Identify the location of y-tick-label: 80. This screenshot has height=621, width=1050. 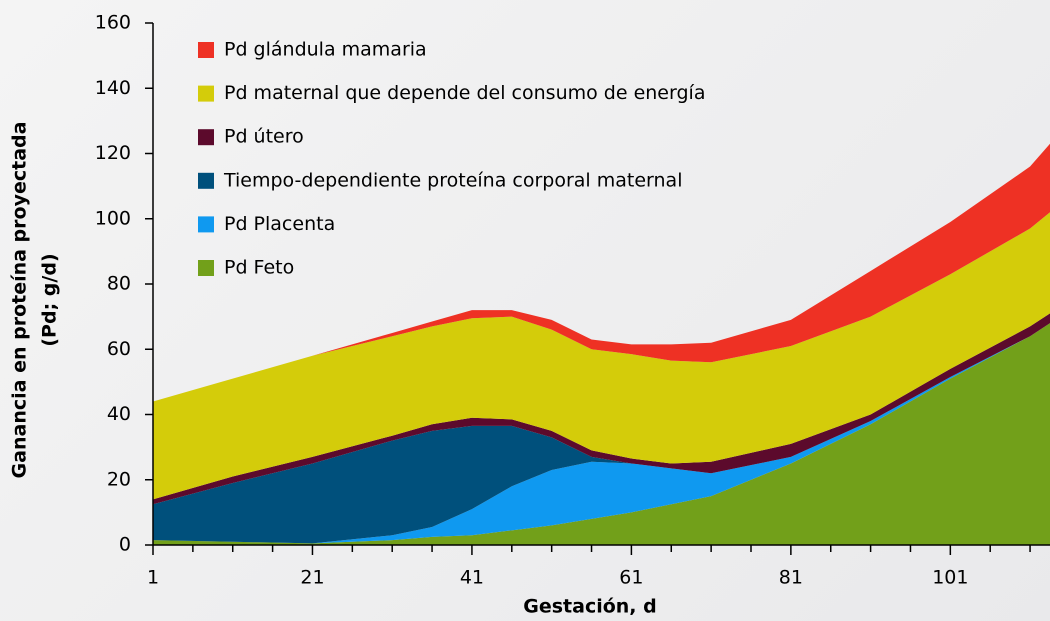
(119, 284).